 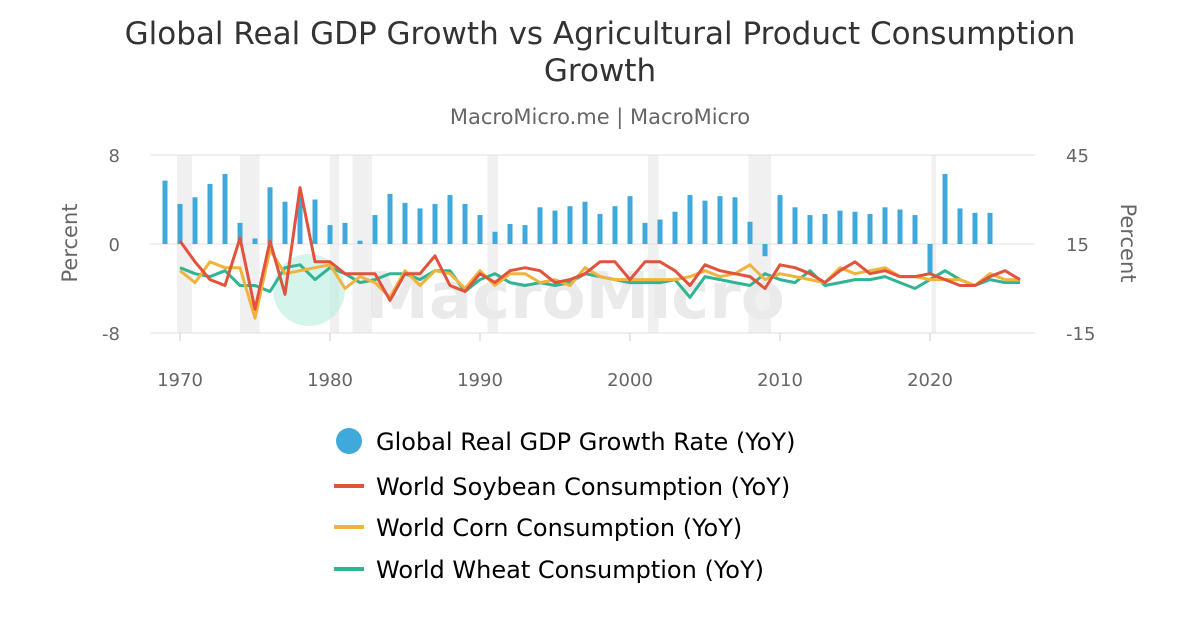 I want to click on legend-label: World Corn Consumption (YoY), so click(x=559, y=528).